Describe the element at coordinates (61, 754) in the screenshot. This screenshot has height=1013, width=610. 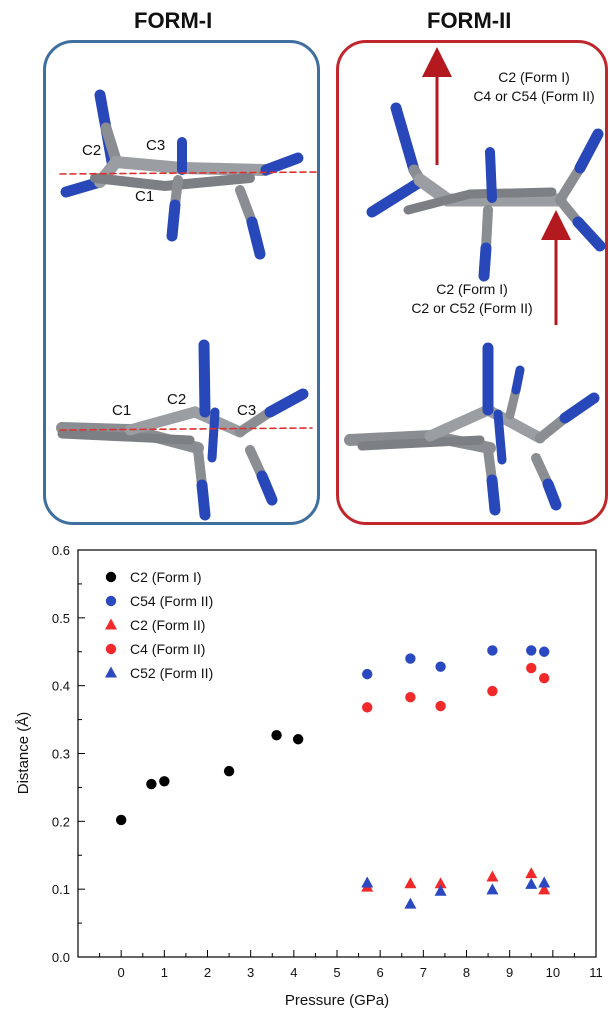
I see `y-tick-label: 0.3` at that location.